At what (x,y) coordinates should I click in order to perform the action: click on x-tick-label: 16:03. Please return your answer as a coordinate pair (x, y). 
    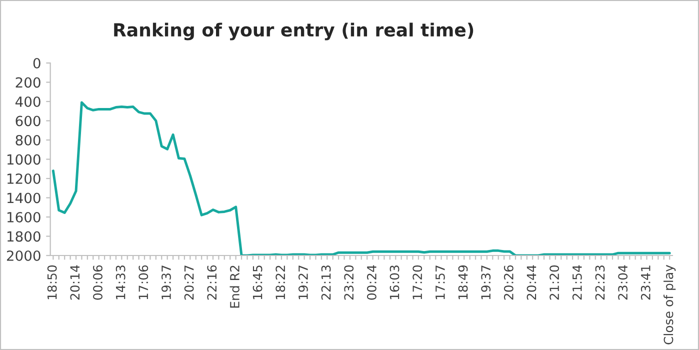
    Looking at the image, I should click on (395, 283).